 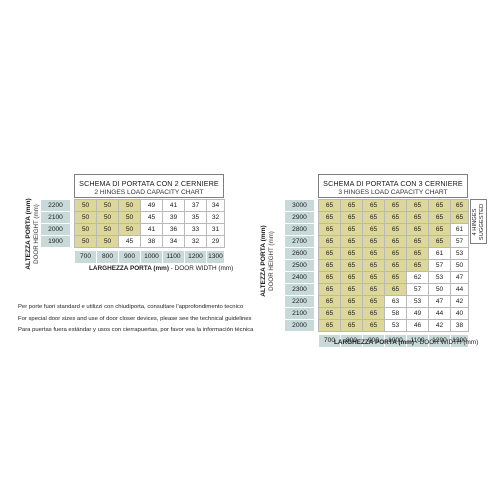 What do you see at coordinates (271, 261) in the screenshot?
I see `chart-3-hinges-y-label-en: DOOR HEIGHT (mm)` at bounding box center [271, 261].